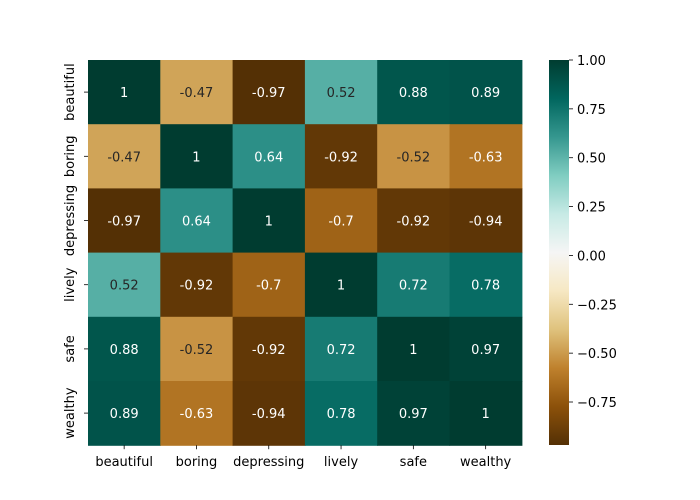 The width and height of the screenshot is (700, 500). I want to click on colorbar-tick-label: 0.00, so click(591, 256).